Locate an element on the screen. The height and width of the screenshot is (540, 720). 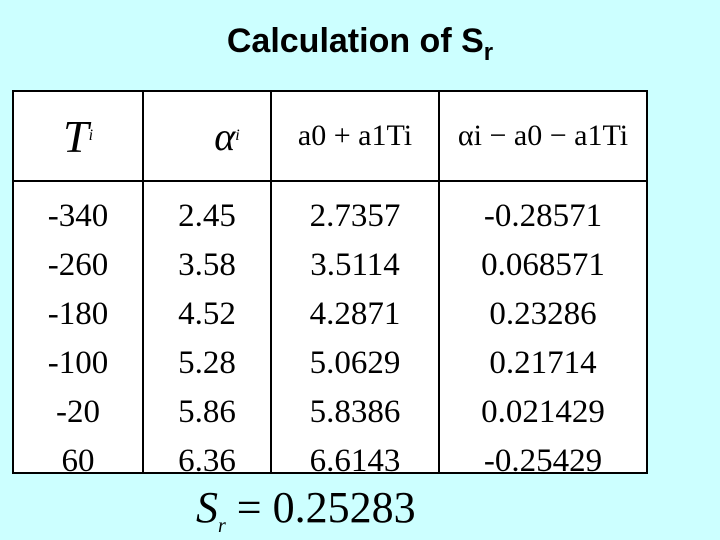
header-fit: a0 + a1Ti is located at coordinates (355, 136).